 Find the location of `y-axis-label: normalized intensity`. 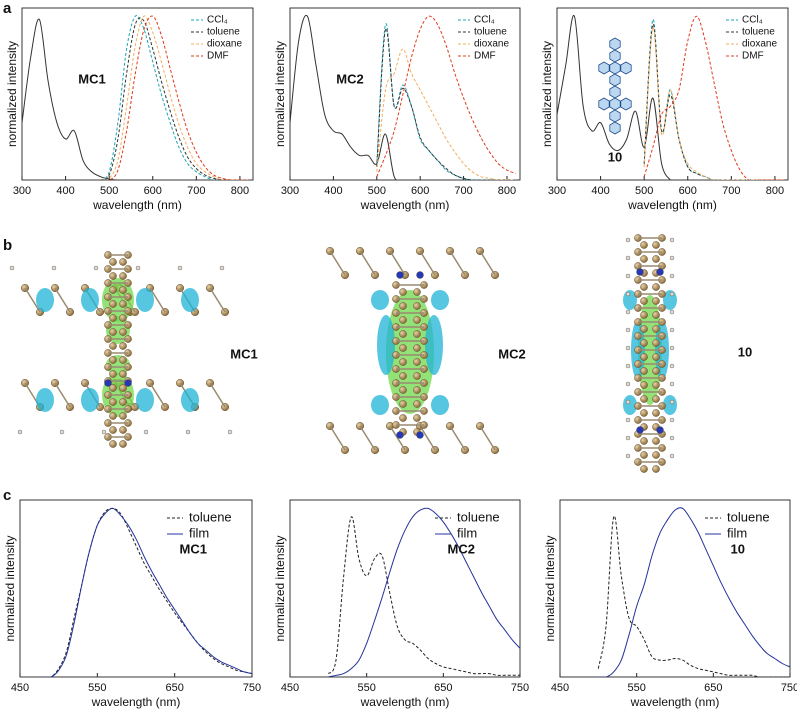

y-axis-label: normalized intensity is located at coordinates (547, 94).